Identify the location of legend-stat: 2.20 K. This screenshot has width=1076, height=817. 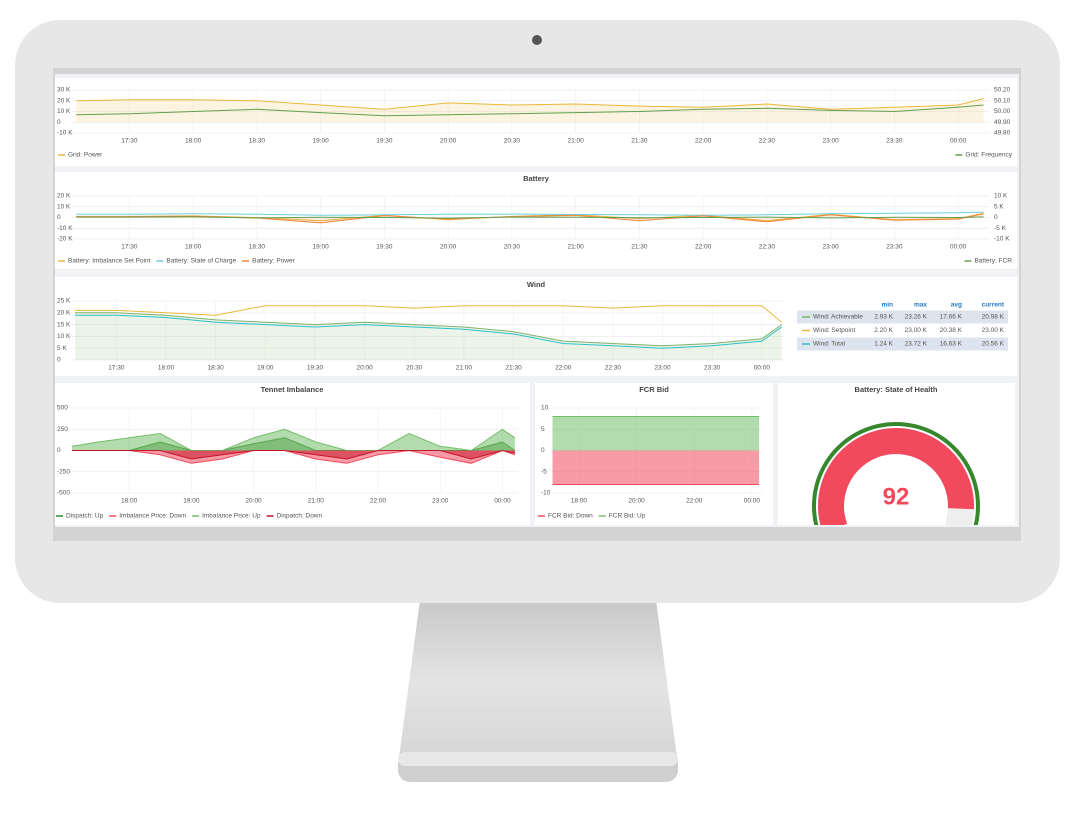
(883, 330).